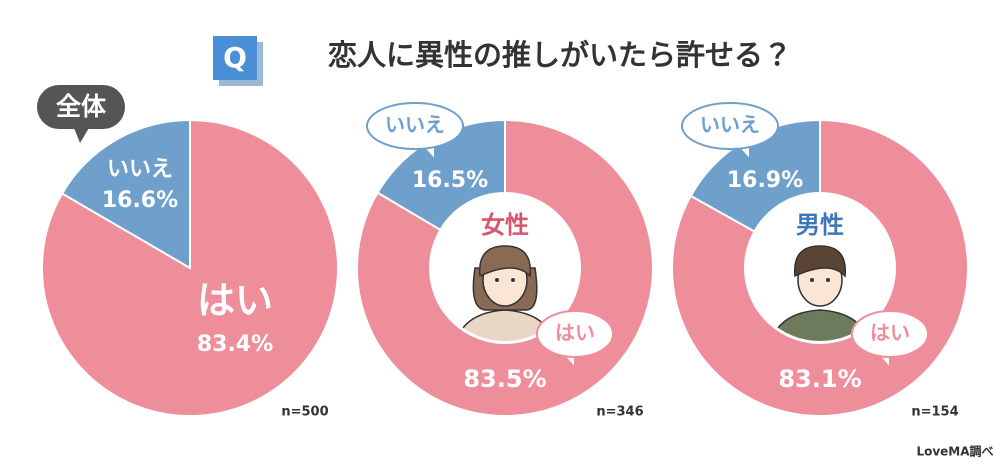  What do you see at coordinates (140, 200) in the screenshot?
I see `value-label: 16.6%` at bounding box center [140, 200].